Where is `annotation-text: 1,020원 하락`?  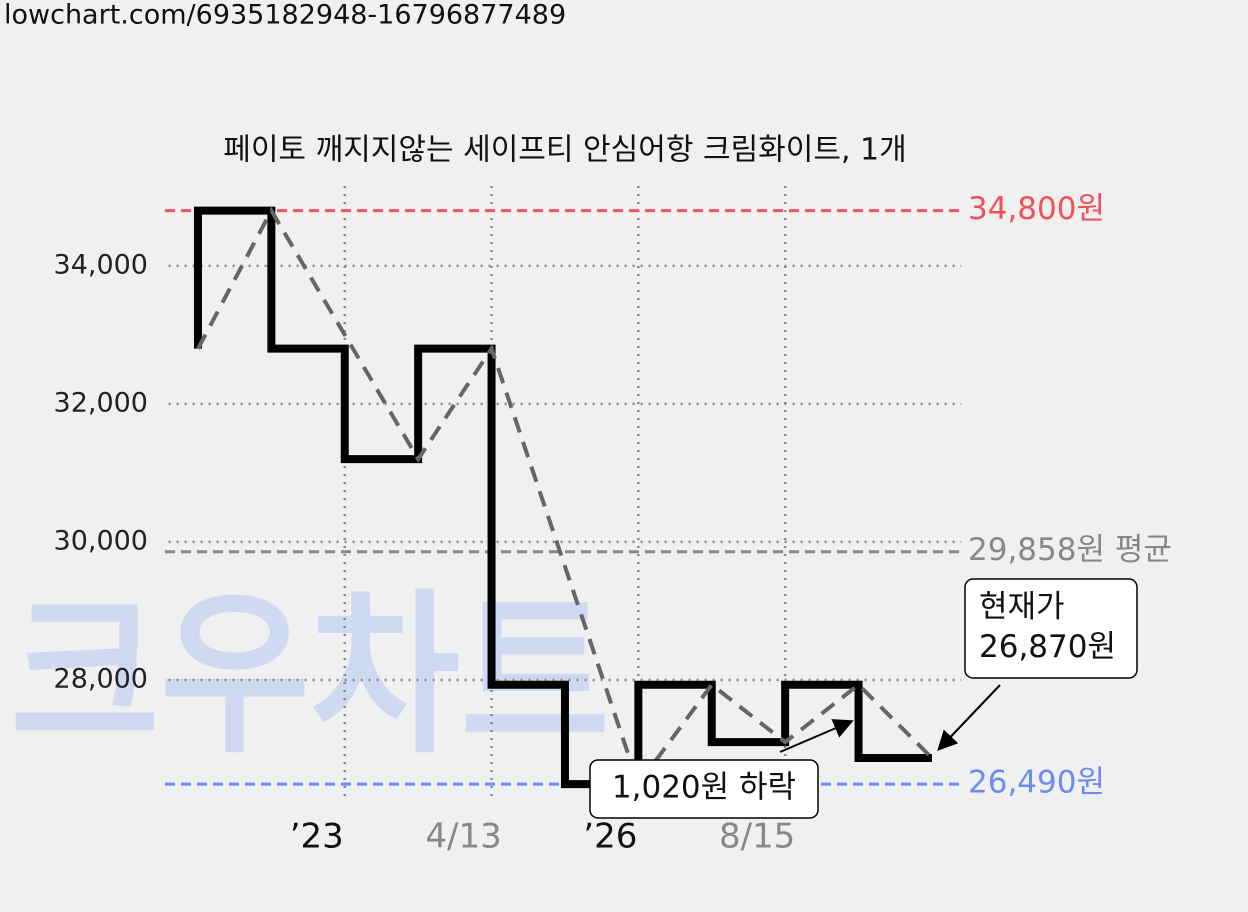
annotation-text: 1,020원 하락 is located at coordinates (704, 788).